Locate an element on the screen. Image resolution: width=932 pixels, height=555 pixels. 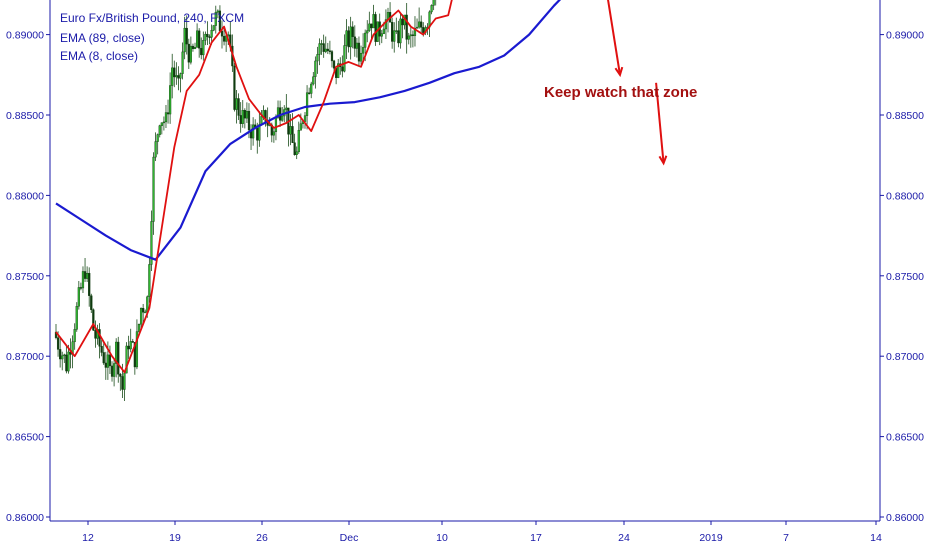
x-tick-label: 12 is located at coordinates (88, 538).